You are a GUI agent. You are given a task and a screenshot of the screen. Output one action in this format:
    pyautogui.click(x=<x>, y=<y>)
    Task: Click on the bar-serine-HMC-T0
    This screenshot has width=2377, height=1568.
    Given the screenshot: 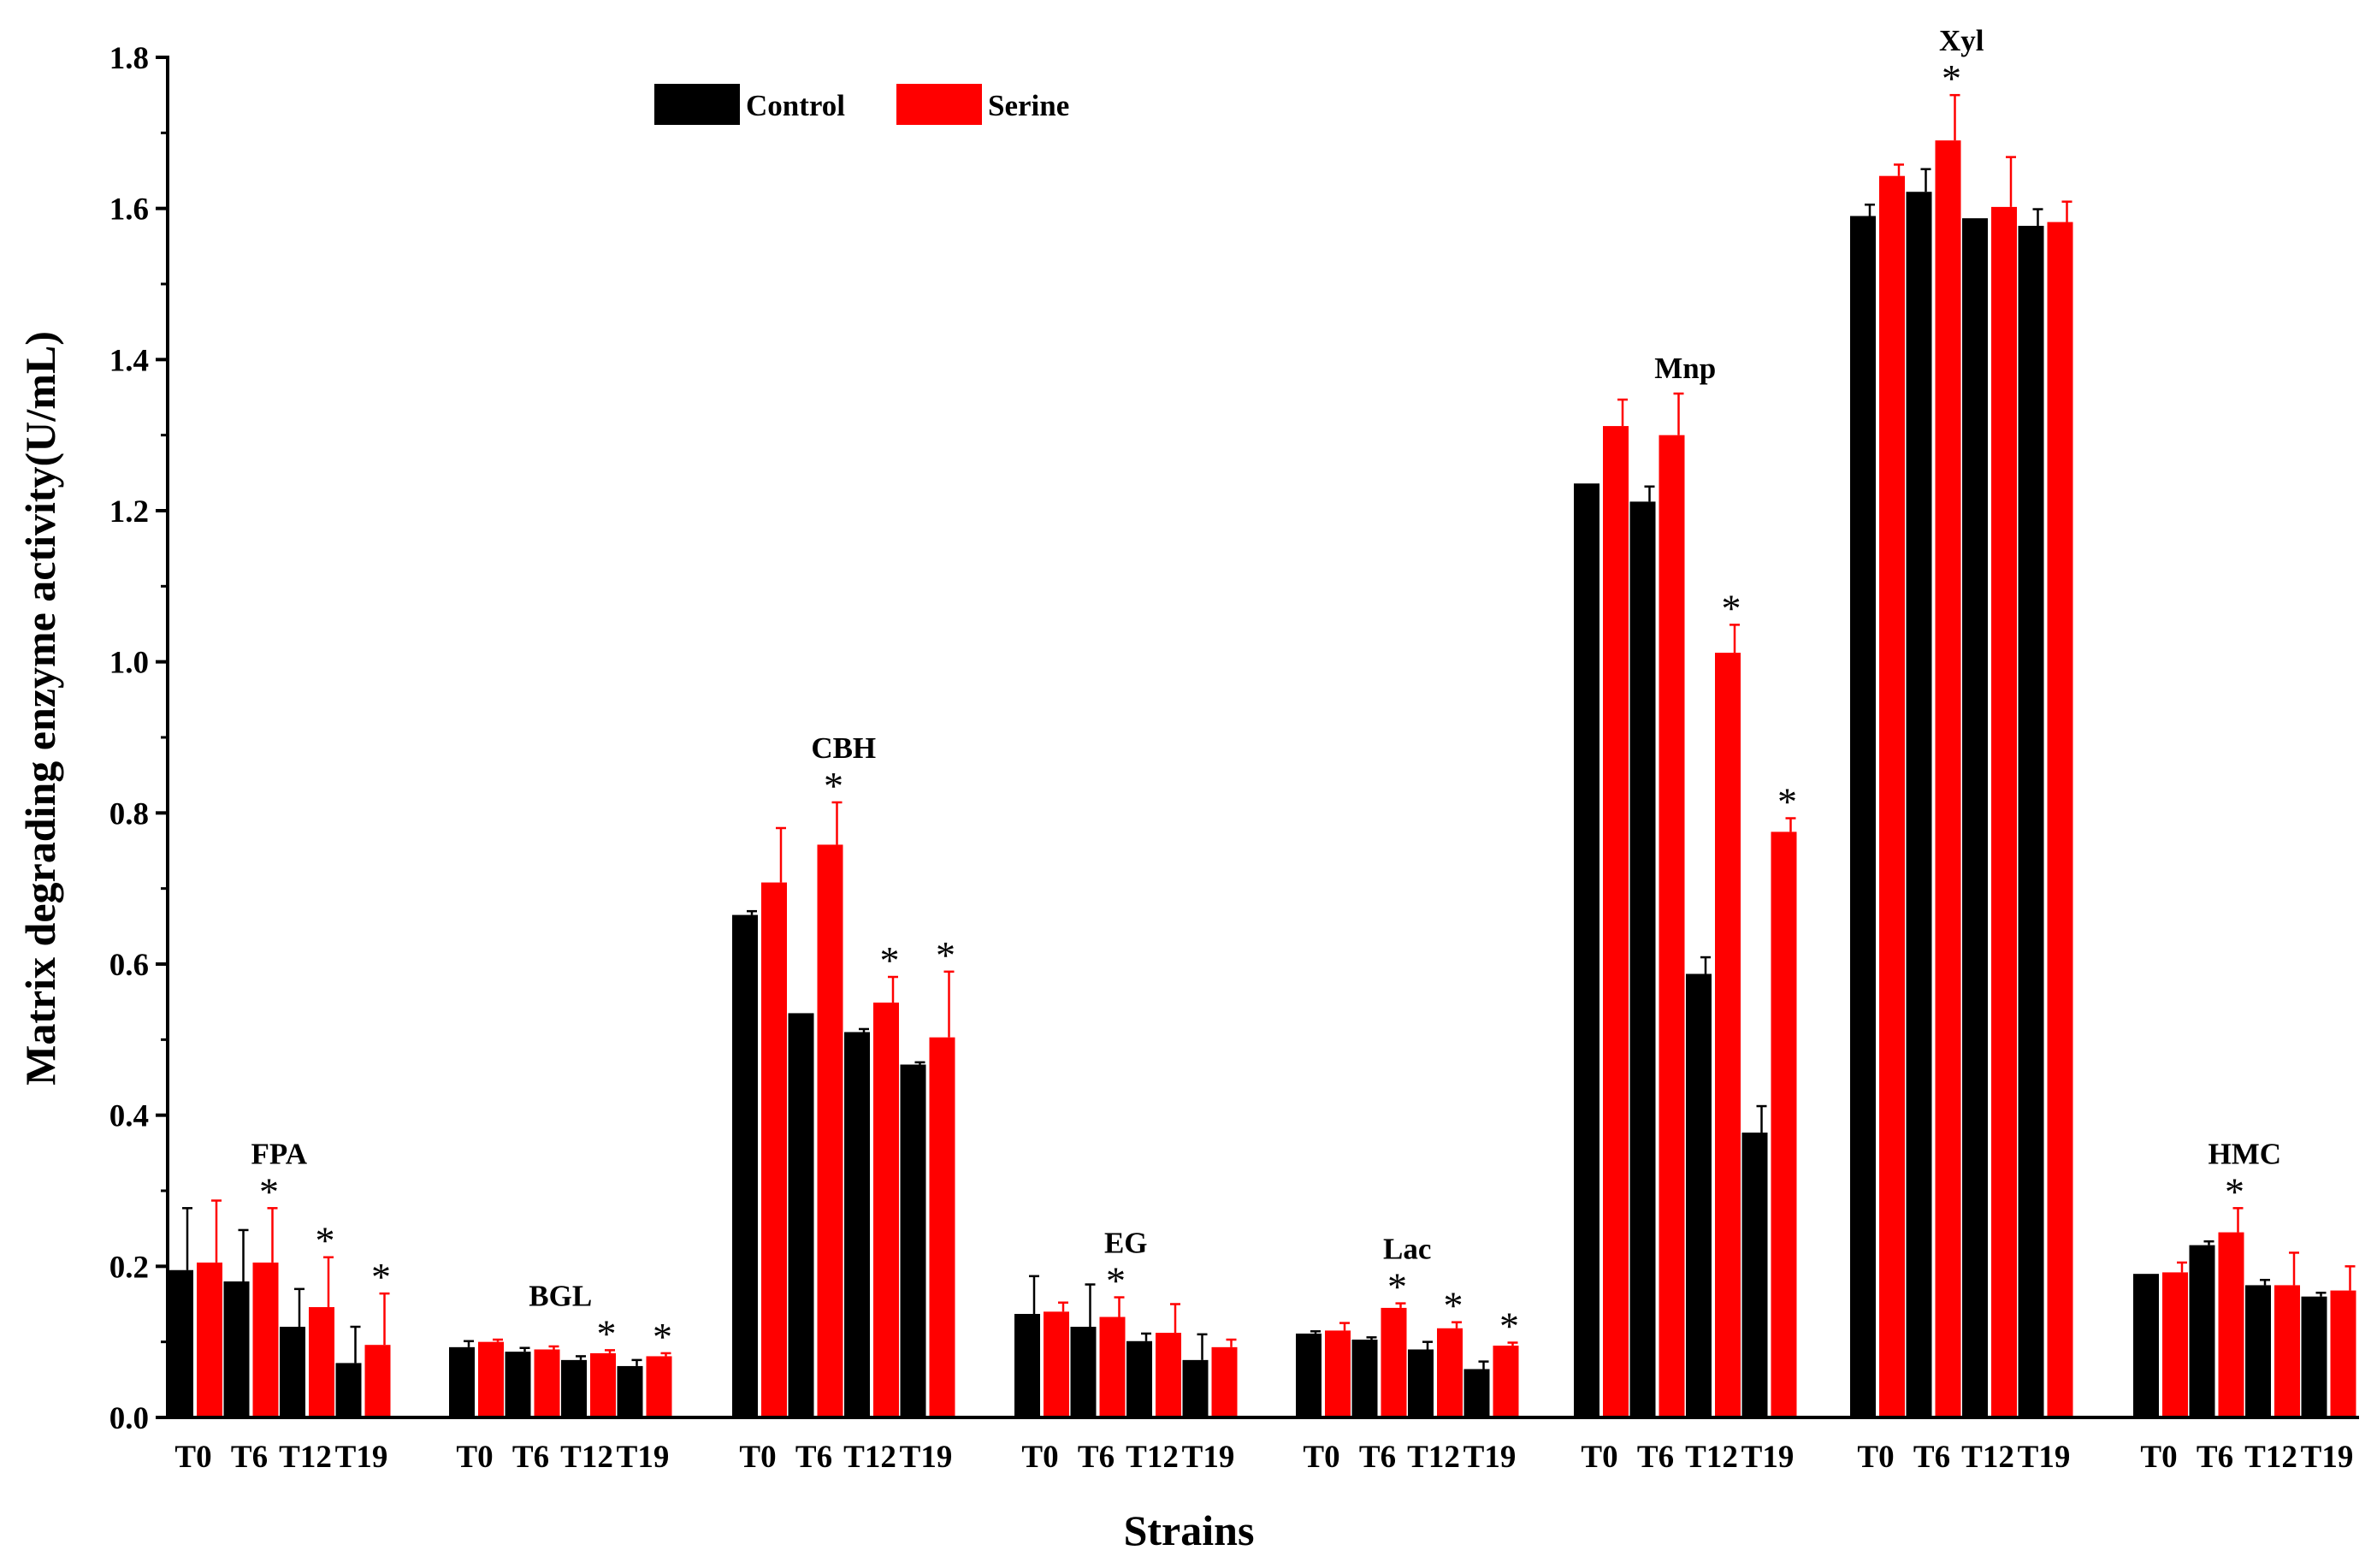 What is the action you would take?
    pyautogui.click(x=2175, y=1344)
    